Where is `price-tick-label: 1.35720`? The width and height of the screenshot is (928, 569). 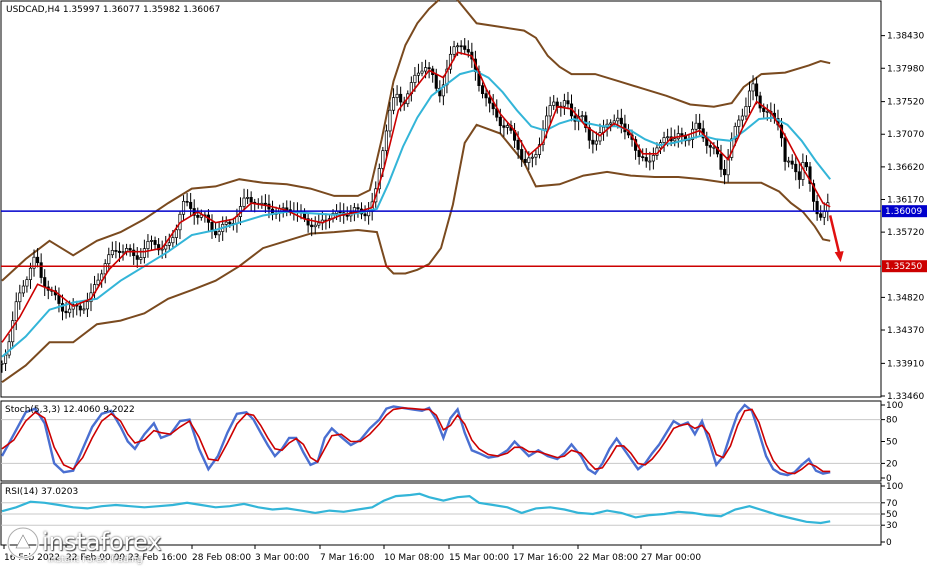
price-tick-label: 1.35720 is located at coordinates (905, 233).